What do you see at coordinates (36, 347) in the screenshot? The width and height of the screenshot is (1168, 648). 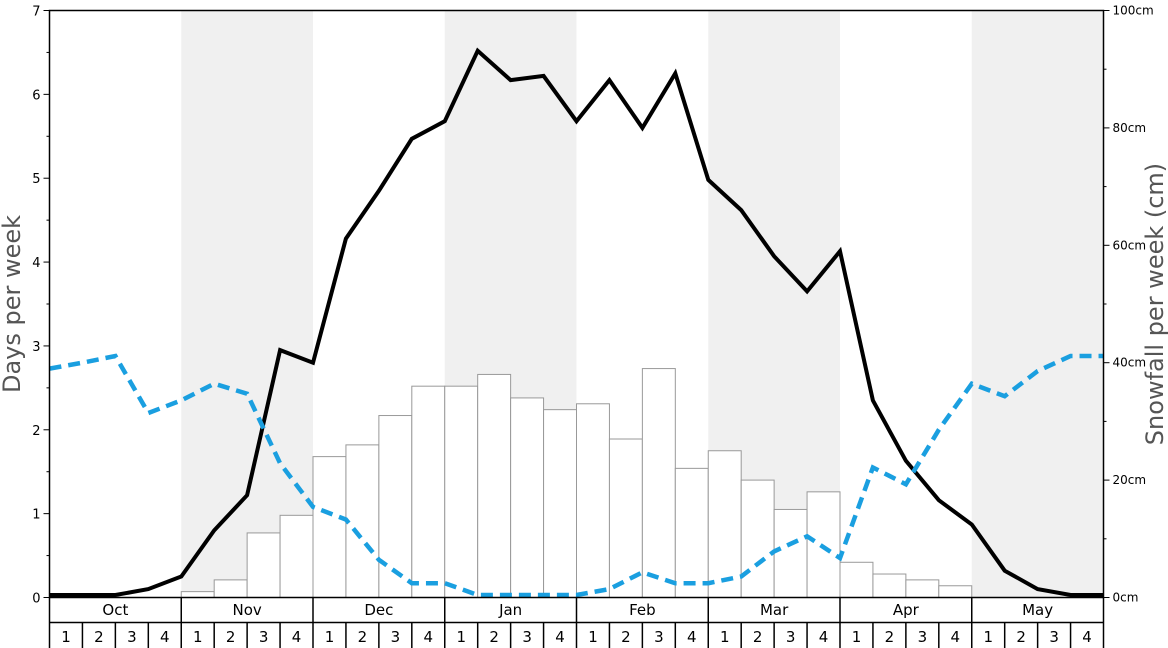 I see `left-tick-label: 3` at bounding box center [36, 347].